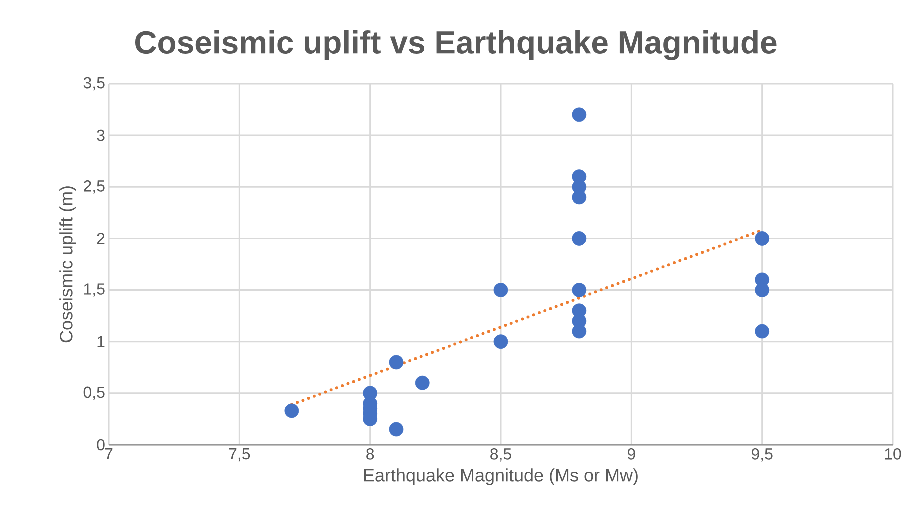 This screenshot has height=529, width=912. What do you see at coordinates (101, 342) in the screenshot?
I see `y-tick-label: 1` at bounding box center [101, 342].